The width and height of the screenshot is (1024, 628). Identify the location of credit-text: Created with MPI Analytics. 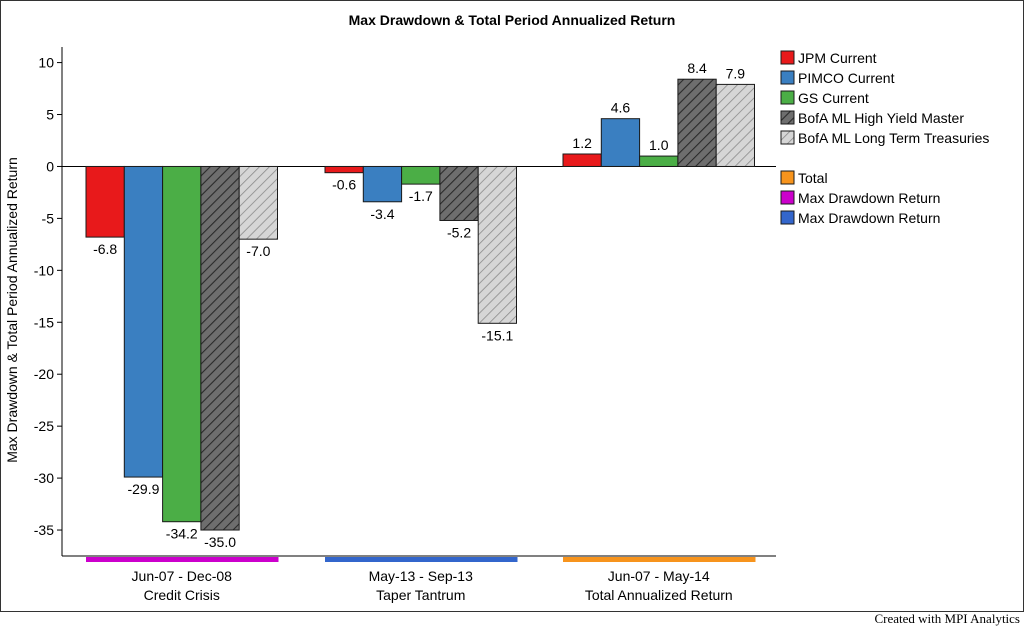
(947, 618).